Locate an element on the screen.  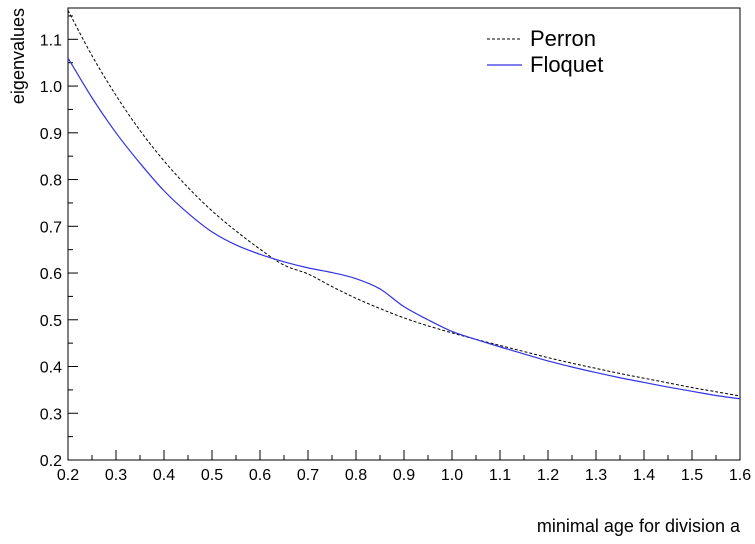
y-axis-label: eigenvalues is located at coordinates (18, 56).